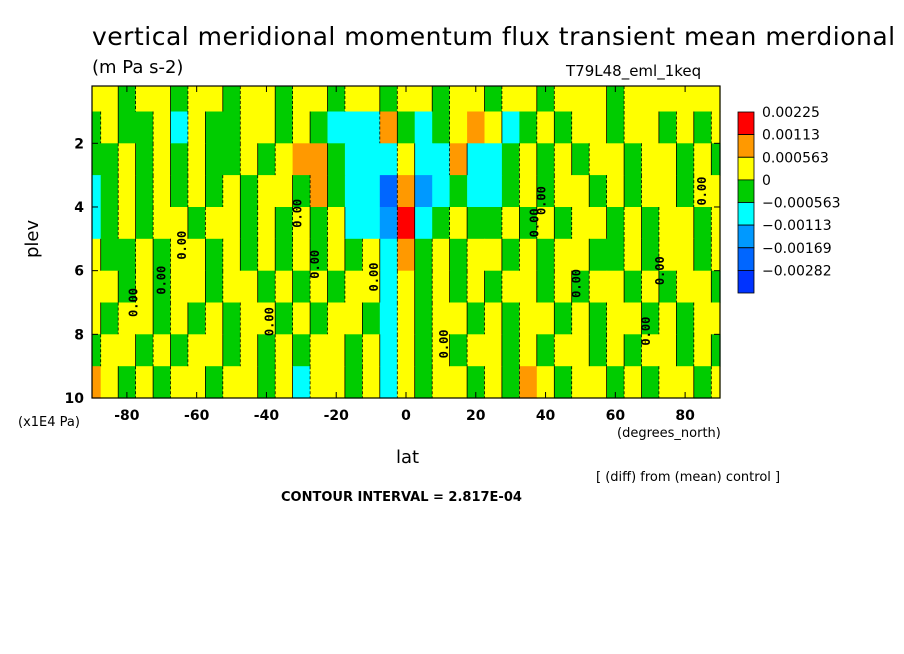 The height and width of the screenshot is (654, 904). What do you see at coordinates (49, 422) in the screenshot?
I see `y-axis-unit: (x1E4 Pa)` at bounding box center [49, 422].